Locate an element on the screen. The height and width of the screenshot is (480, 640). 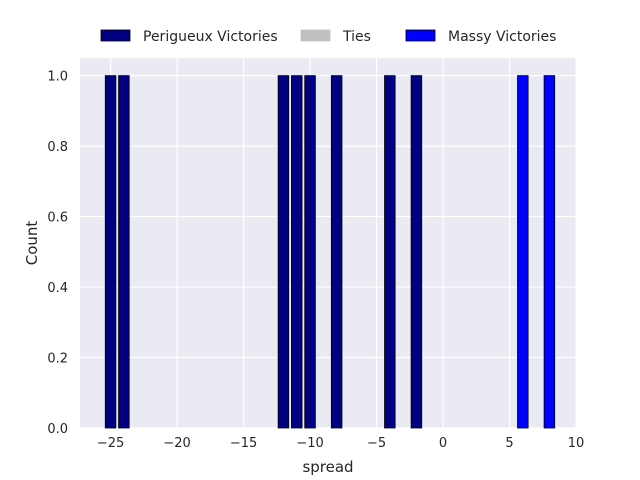
legend: Perigueux Victories Ties Massy Victories is located at coordinates (328, 37).